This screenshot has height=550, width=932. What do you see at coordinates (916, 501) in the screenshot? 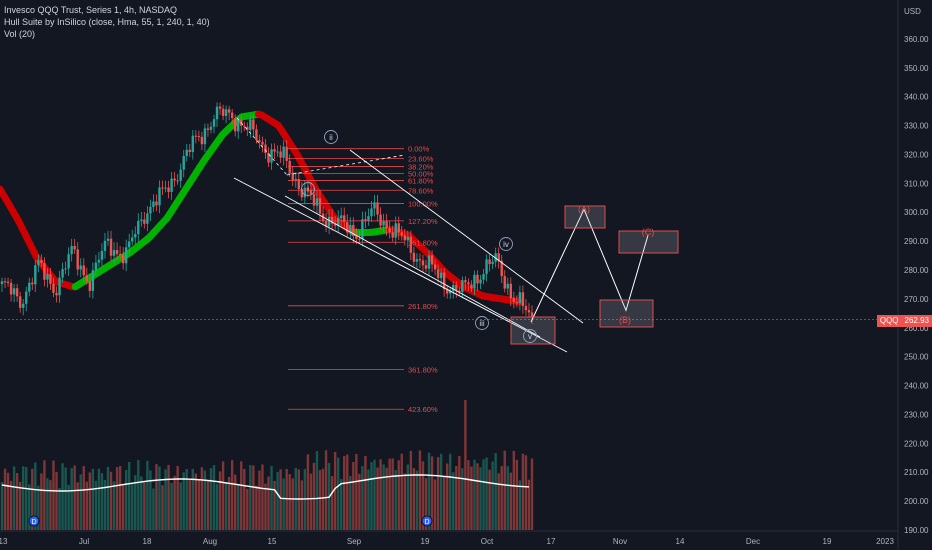
I see `y-tick-label: 200.00` at bounding box center [916, 501].